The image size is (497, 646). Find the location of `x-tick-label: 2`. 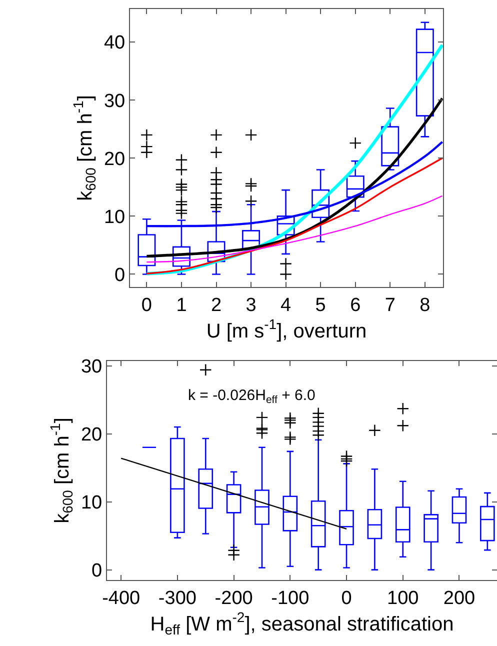

x-tick-label: 2 is located at coordinates (216, 305).